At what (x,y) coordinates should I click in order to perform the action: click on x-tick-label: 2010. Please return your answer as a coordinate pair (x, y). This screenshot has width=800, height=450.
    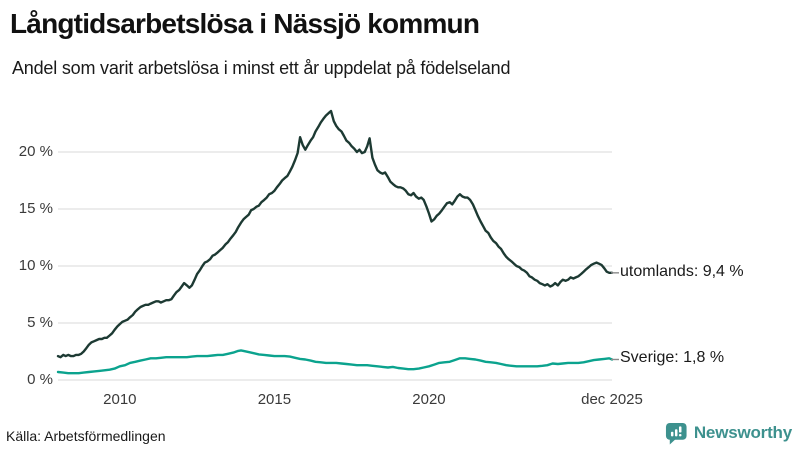
    Looking at the image, I should click on (120, 399).